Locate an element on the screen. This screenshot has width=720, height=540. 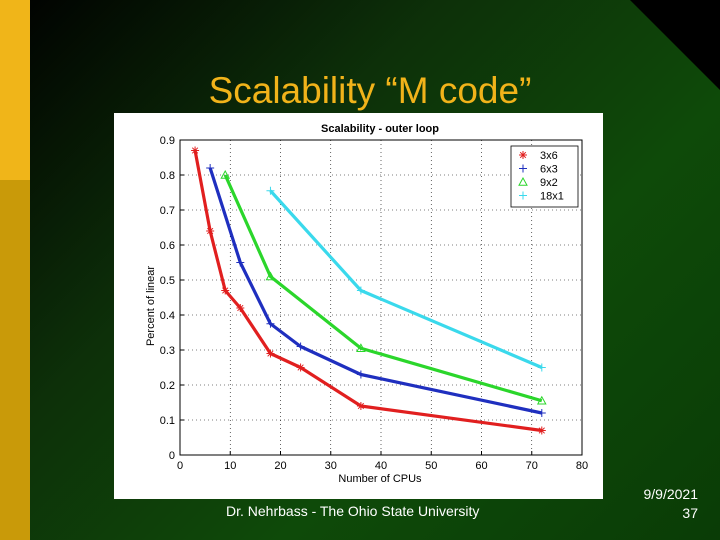
y-tick-label: 0.4 is located at coordinates (167, 316).